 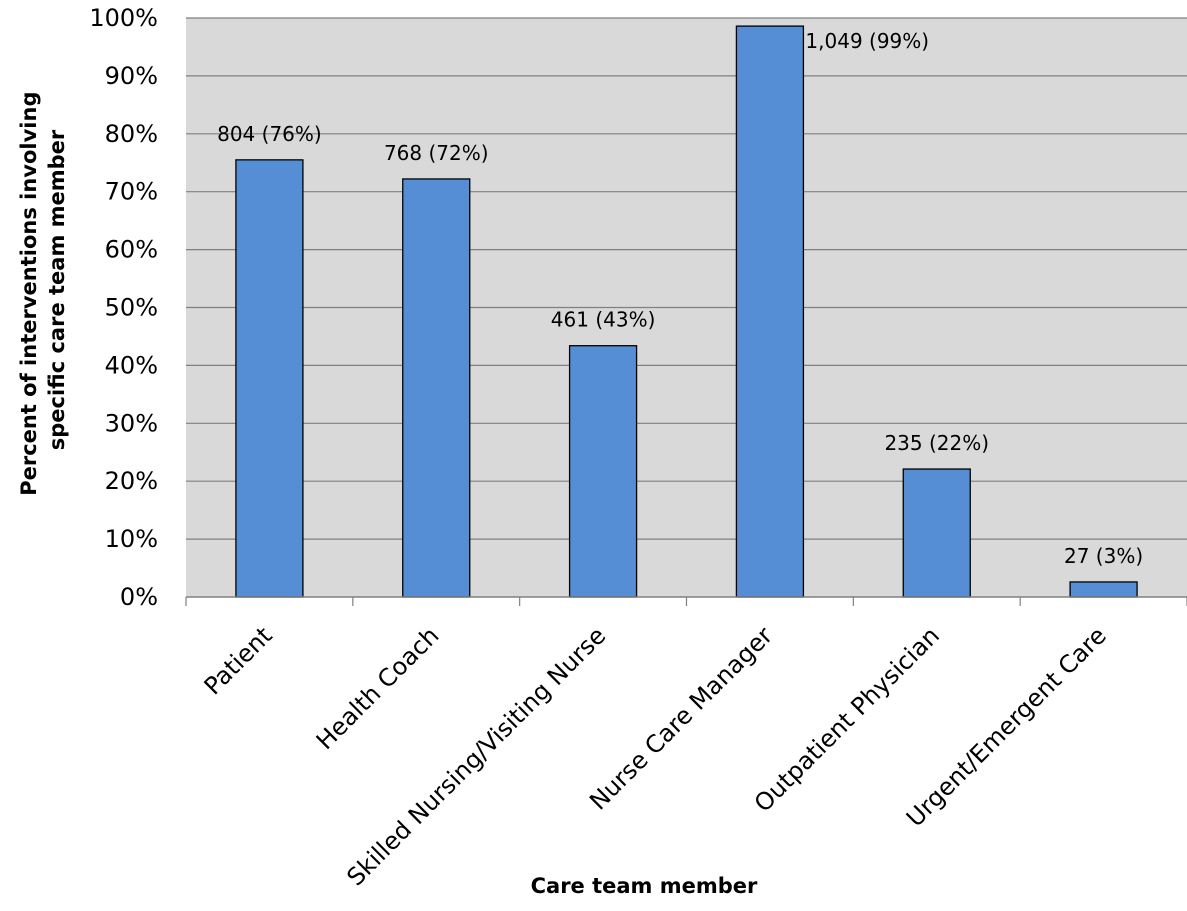 What do you see at coordinates (131, 192) in the screenshot?
I see `y-tick-label: 70%` at bounding box center [131, 192].